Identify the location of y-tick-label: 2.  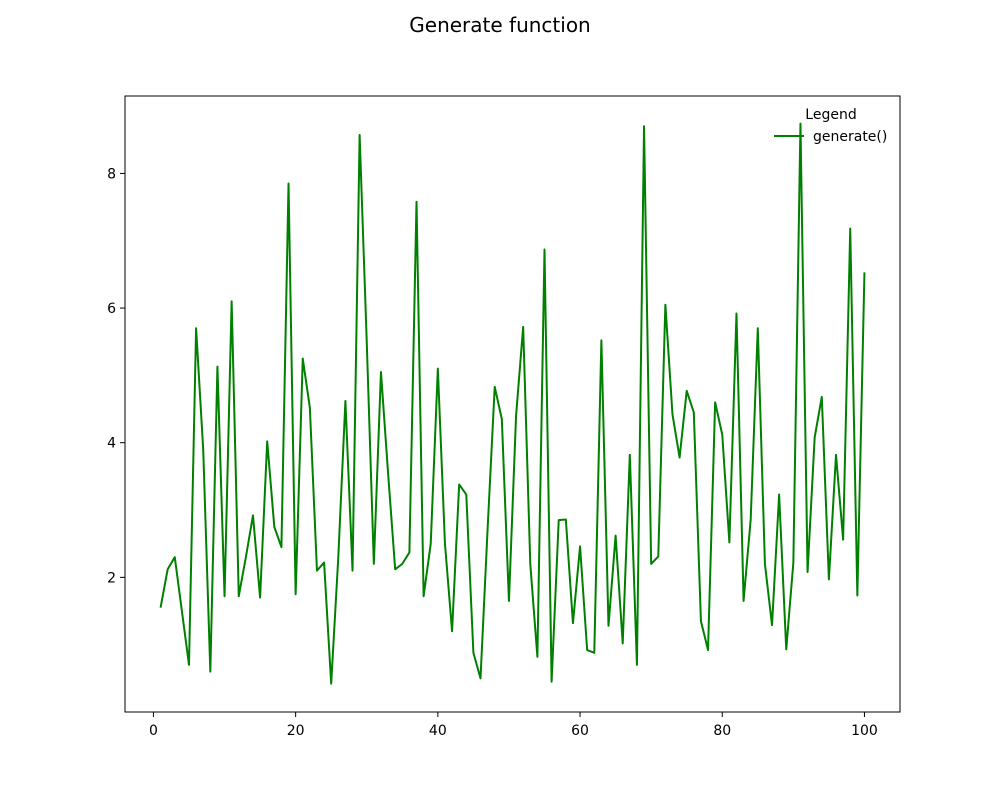
(111, 578).